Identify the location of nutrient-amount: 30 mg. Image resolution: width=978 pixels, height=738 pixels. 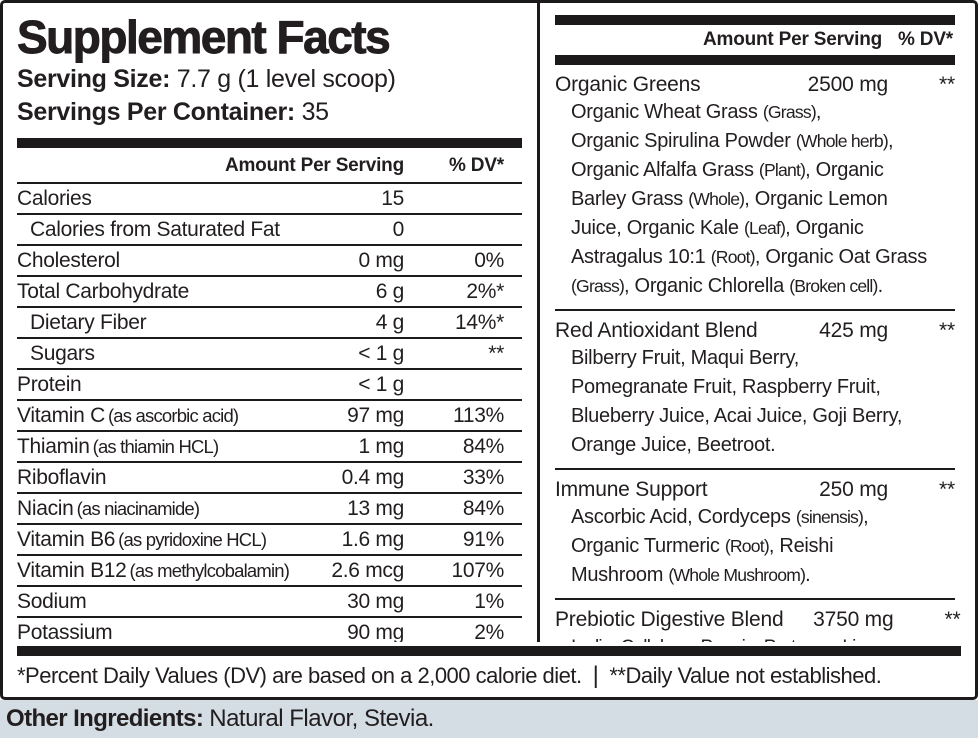
(375, 601).